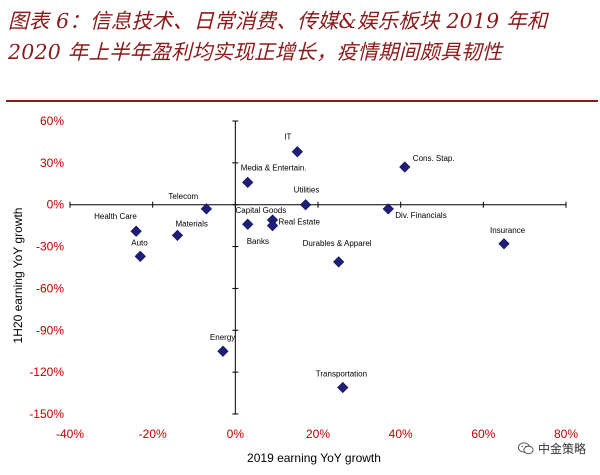 The image size is (600, 475). Describe the element at coordinates (302, 101) in the screenshot. I see `title-divider` at that location.